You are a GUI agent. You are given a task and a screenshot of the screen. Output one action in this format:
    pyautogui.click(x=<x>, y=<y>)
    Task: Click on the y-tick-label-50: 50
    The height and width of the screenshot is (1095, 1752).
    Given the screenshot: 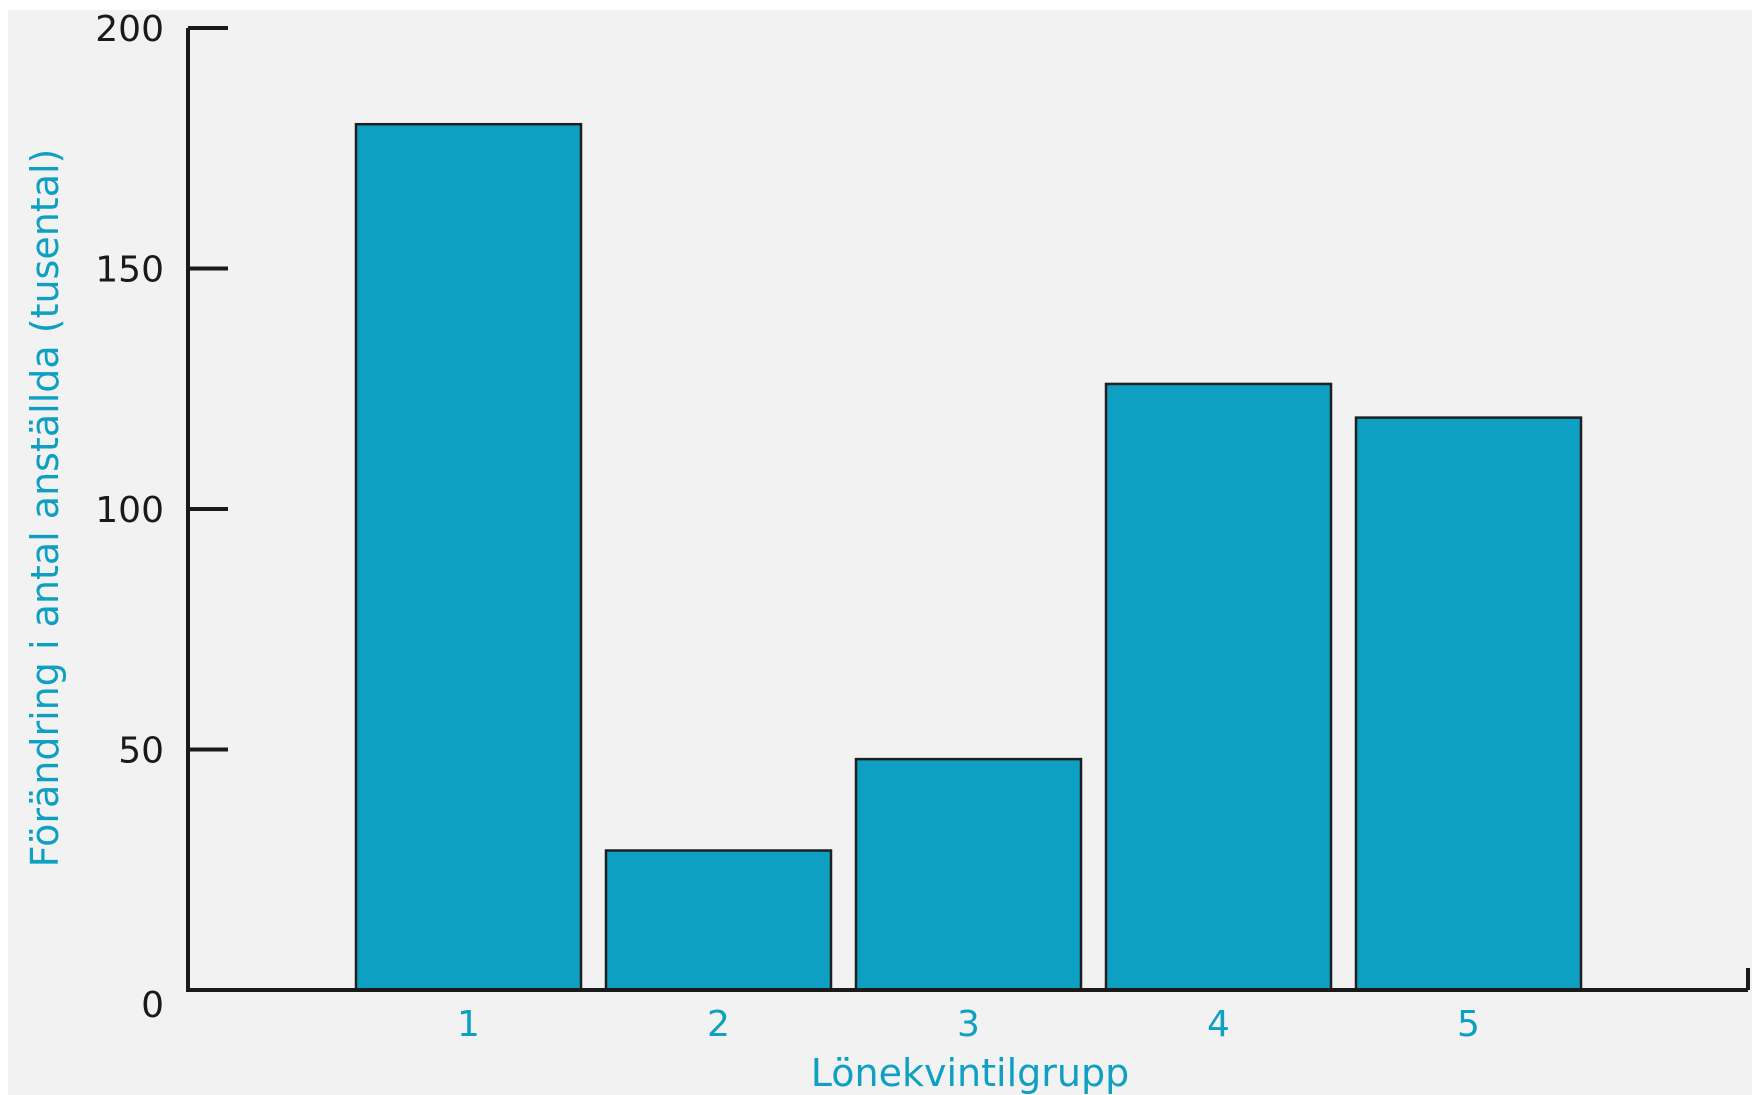 What is the action you would take?
    pyautogui.click(x=141, y=751)
    